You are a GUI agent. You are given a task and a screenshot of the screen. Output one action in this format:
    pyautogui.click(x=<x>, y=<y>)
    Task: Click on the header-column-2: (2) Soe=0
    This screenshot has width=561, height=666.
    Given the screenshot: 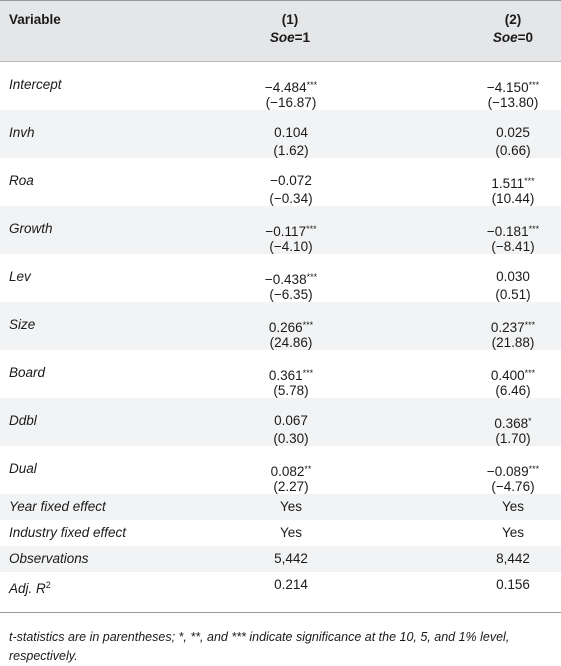 What is the action you would take?
    pyautogui.click(x=513, y=29)
    